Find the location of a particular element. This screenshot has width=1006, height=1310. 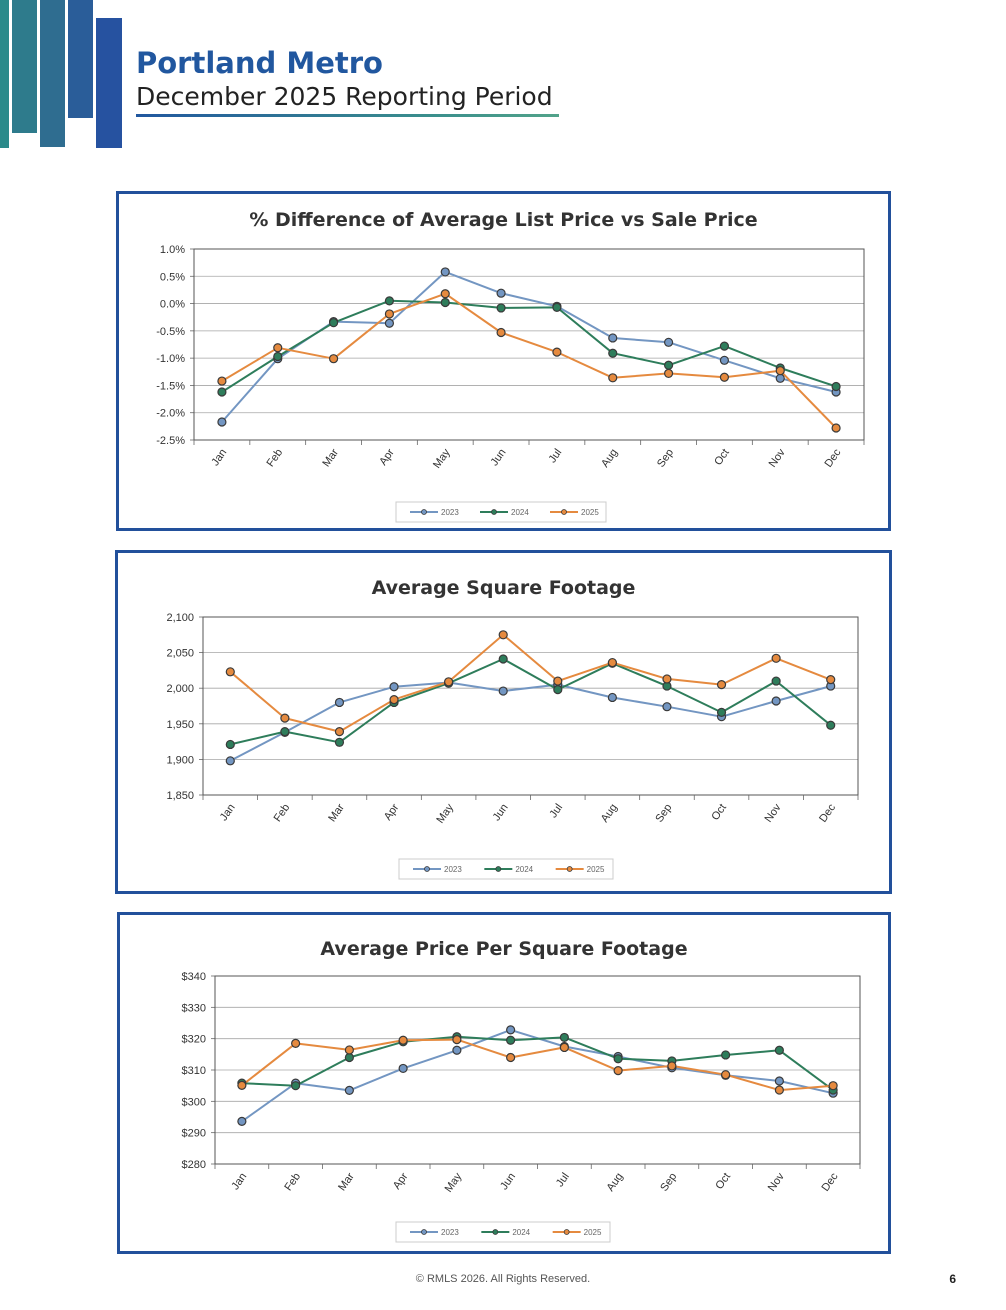

chart-3-ytick-label: $340 is located at coordinates (194, 977).